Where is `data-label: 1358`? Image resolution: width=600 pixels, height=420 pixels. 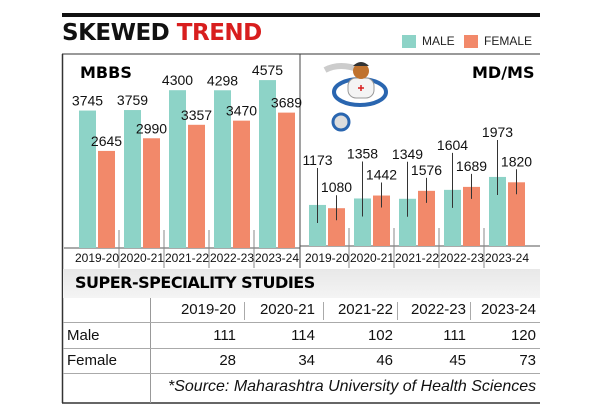
data-label: 1358 is located at coordinates (362, 153).